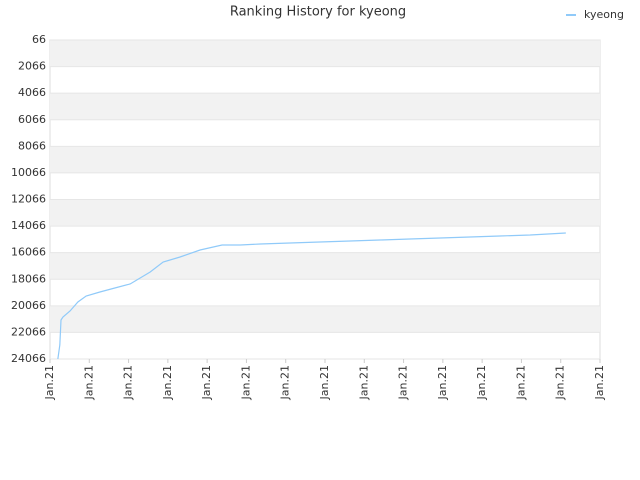  I want to click on chart-title: Ranking History for kyeong, so click(318, 12).